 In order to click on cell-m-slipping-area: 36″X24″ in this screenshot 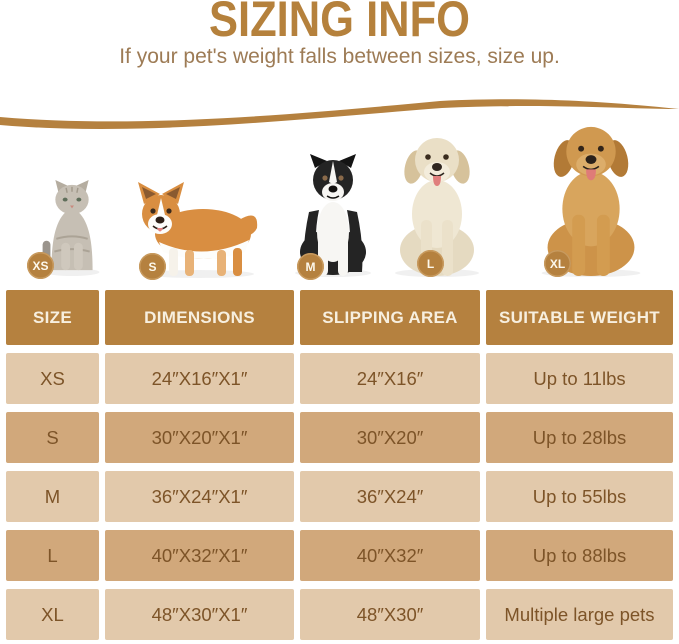, I will do `click(390, 496)`.